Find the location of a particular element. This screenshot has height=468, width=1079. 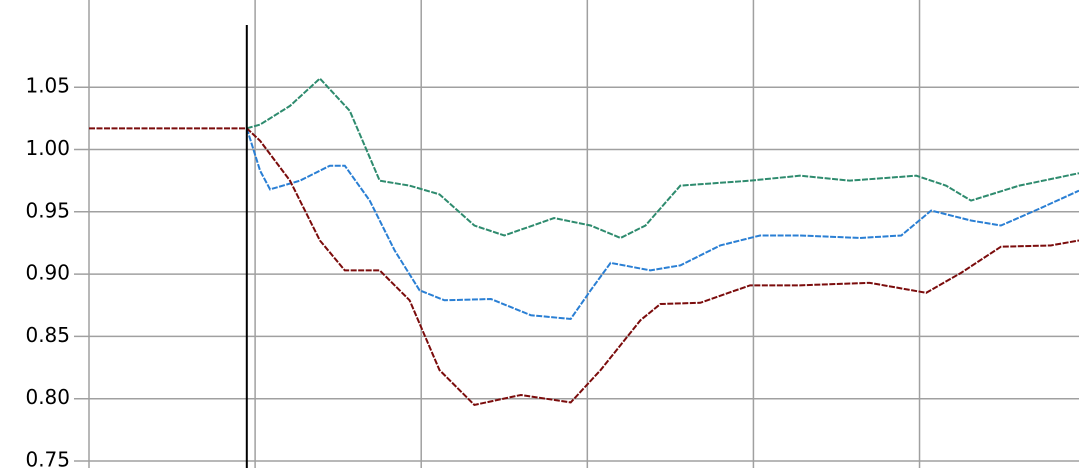

y-tick-label: 0.80 is located at coordinates (47, 397).